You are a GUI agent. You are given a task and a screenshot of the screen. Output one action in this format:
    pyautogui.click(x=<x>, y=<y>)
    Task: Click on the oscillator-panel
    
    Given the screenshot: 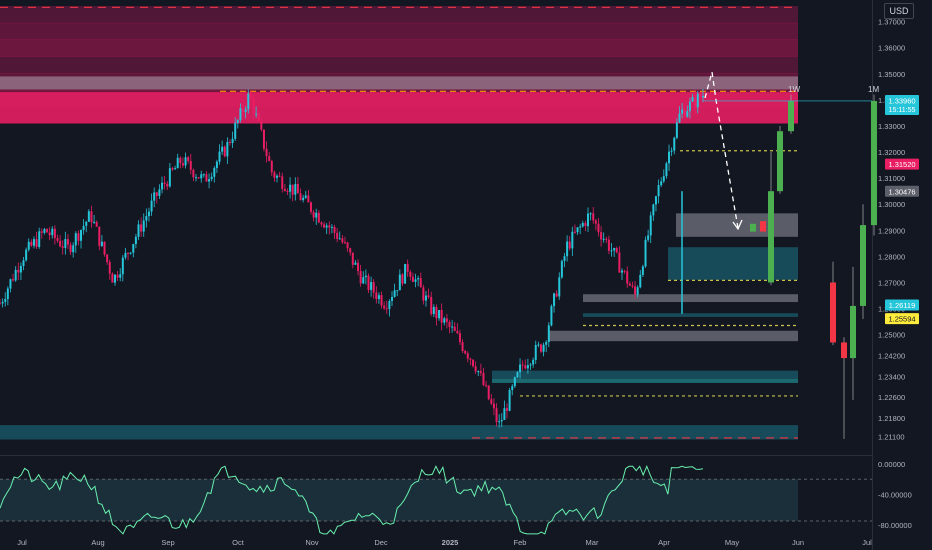 What is the action you would take?
    pyautogui.click(x=436, y=499)
    